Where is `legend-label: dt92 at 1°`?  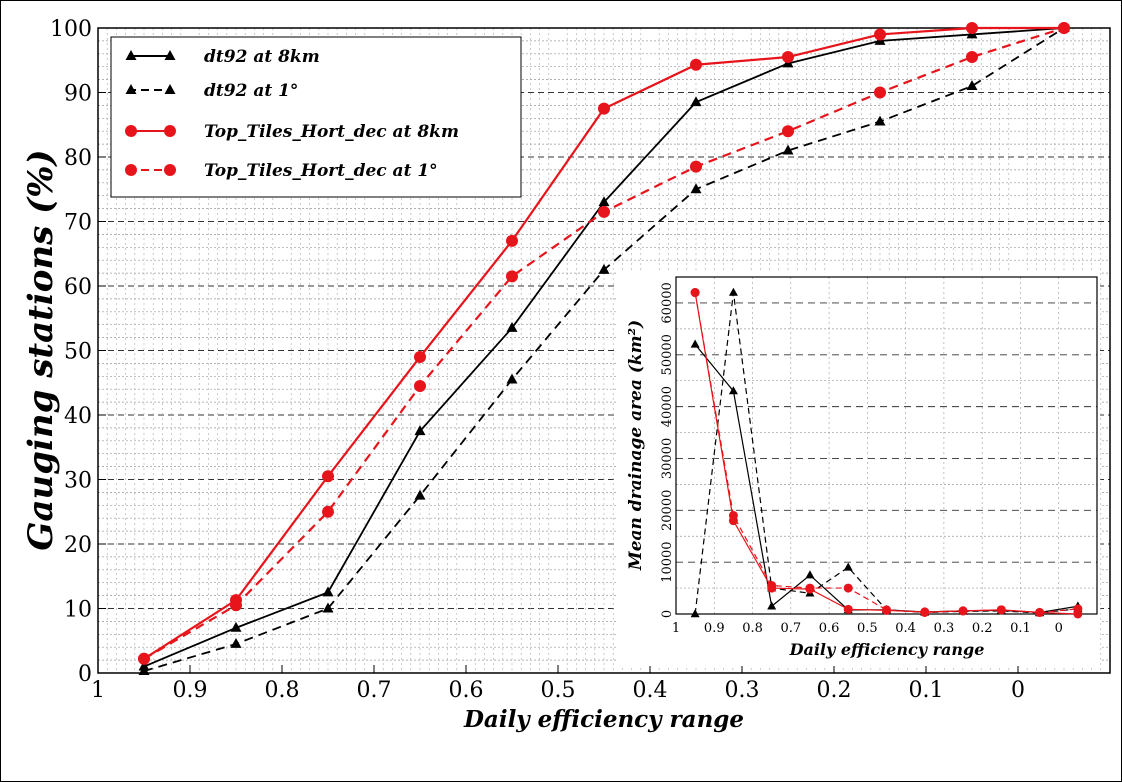 legend-label: dt92 at 1° is located at coordinates (251, 91).